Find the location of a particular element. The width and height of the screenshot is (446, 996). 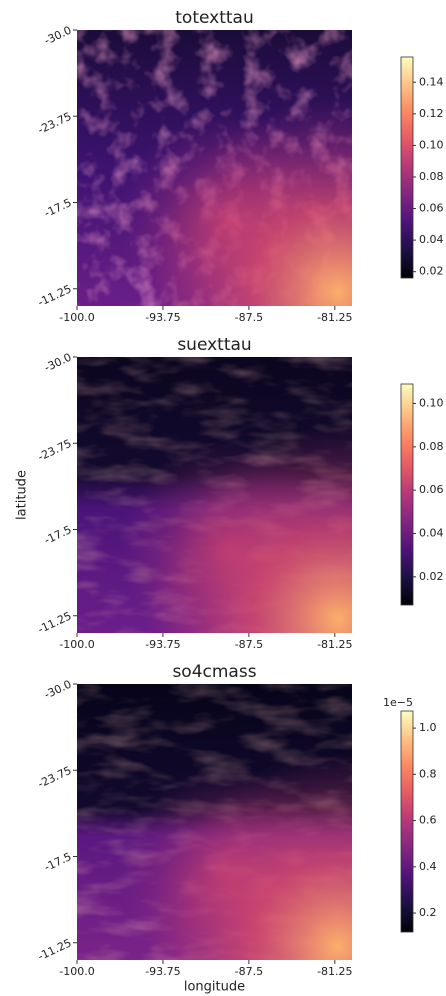

chart-title: totexttau is located at coordinates (214, 18).